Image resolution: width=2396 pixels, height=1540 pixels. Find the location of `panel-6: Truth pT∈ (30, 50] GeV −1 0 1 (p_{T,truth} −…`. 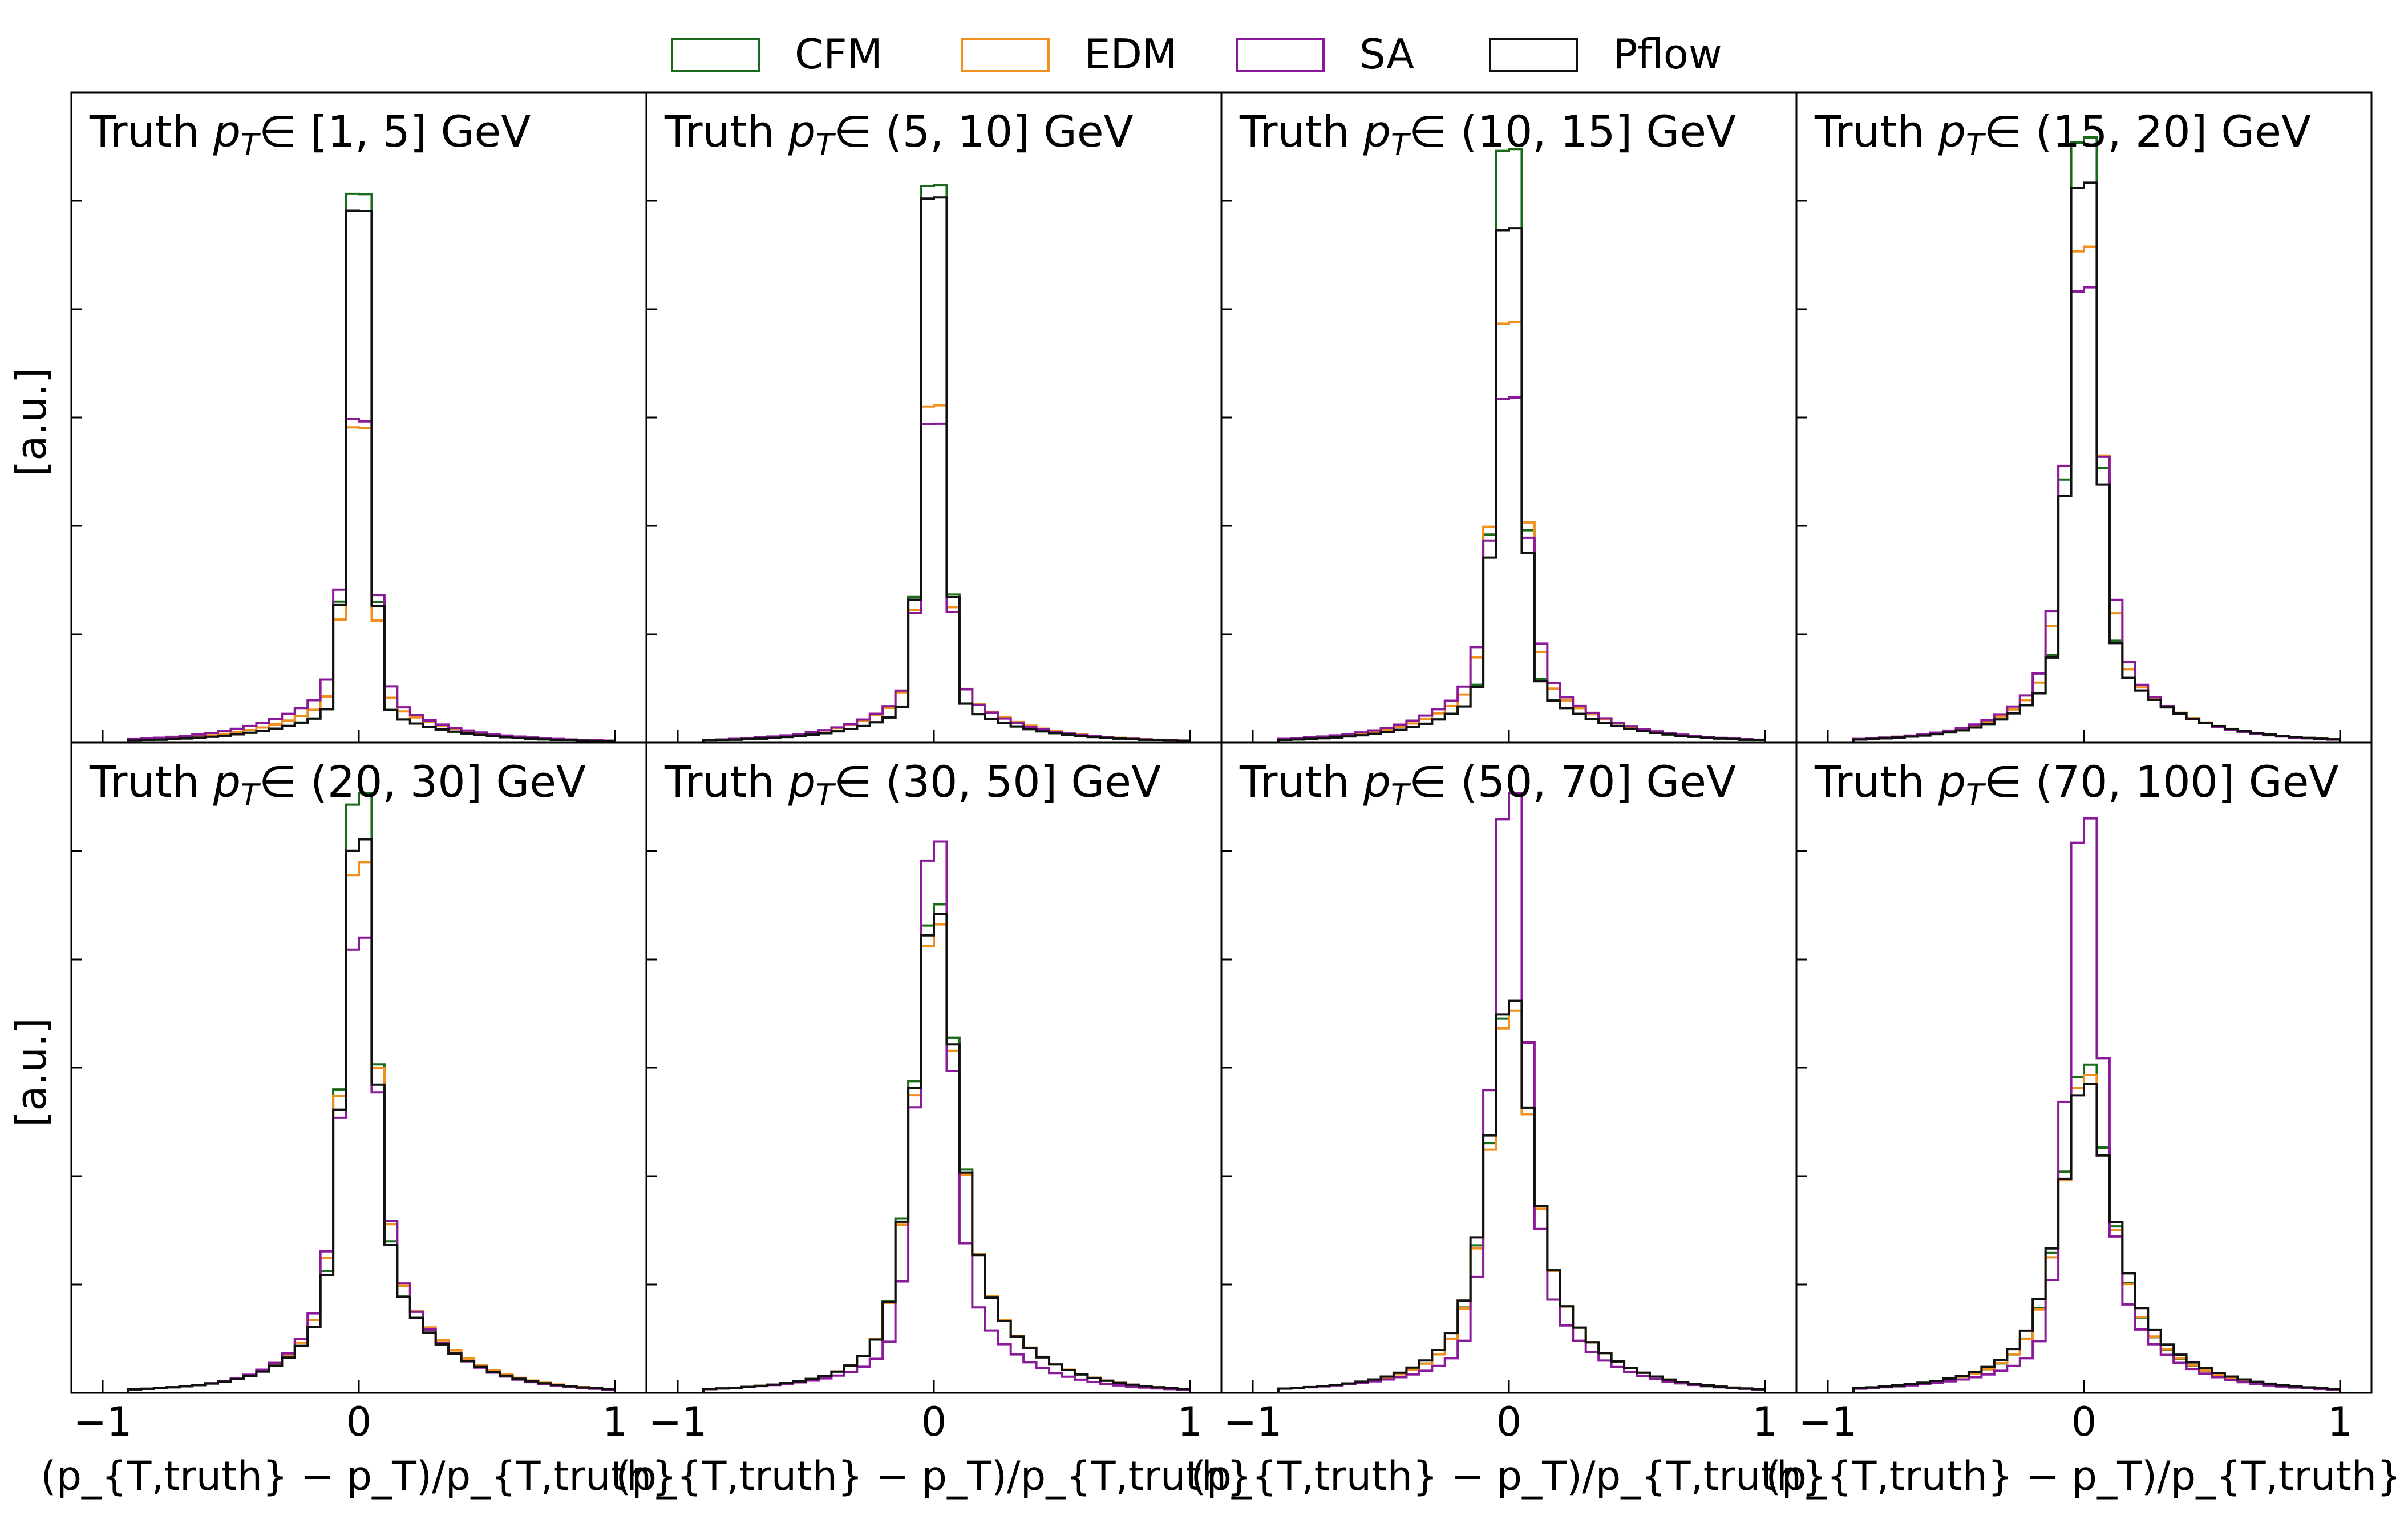

panel-6: Truth pT∈ (30, 50] GeV −1 0 1 (p_{T,truth} −… is located at coordinates (934, 1120).